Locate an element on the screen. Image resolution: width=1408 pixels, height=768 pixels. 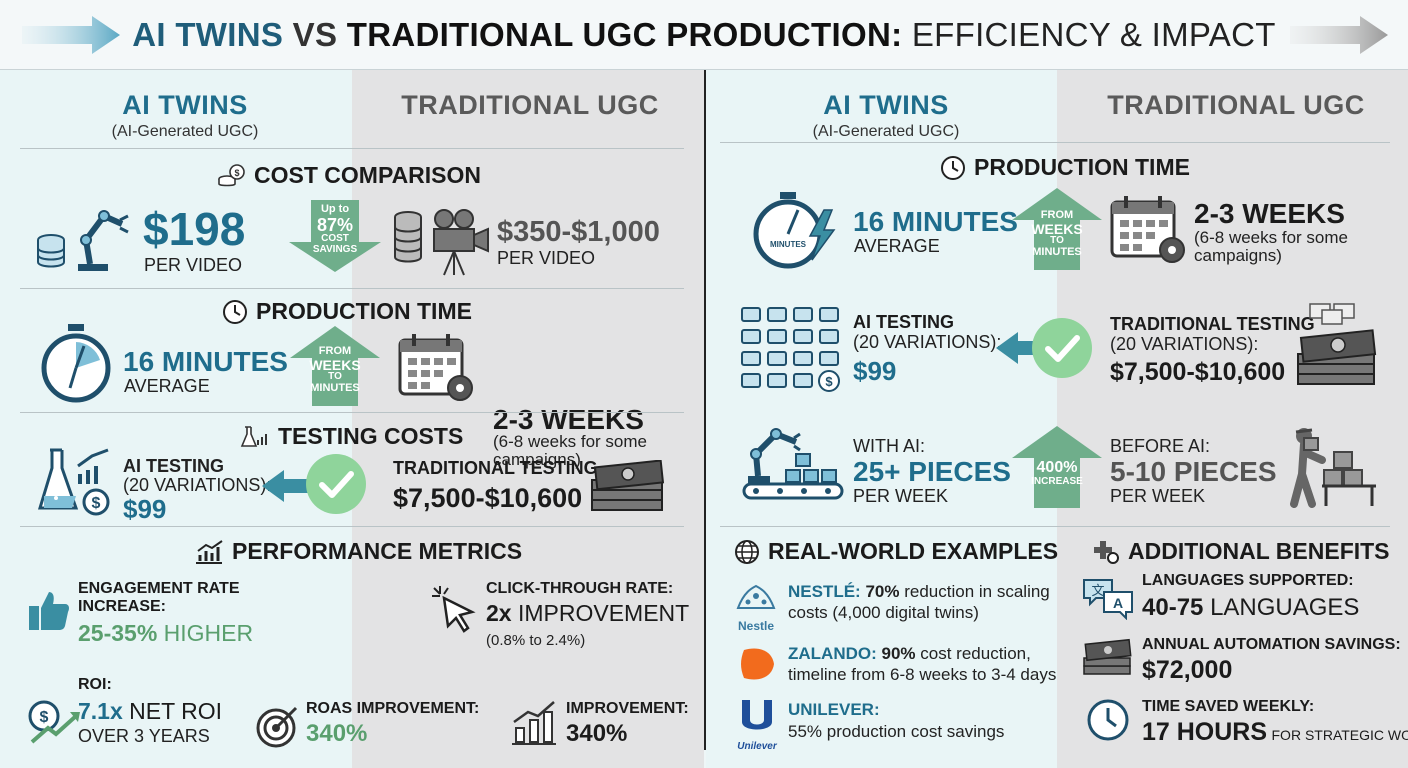
badge-upto: Up to is located at coordinates (335, 209).